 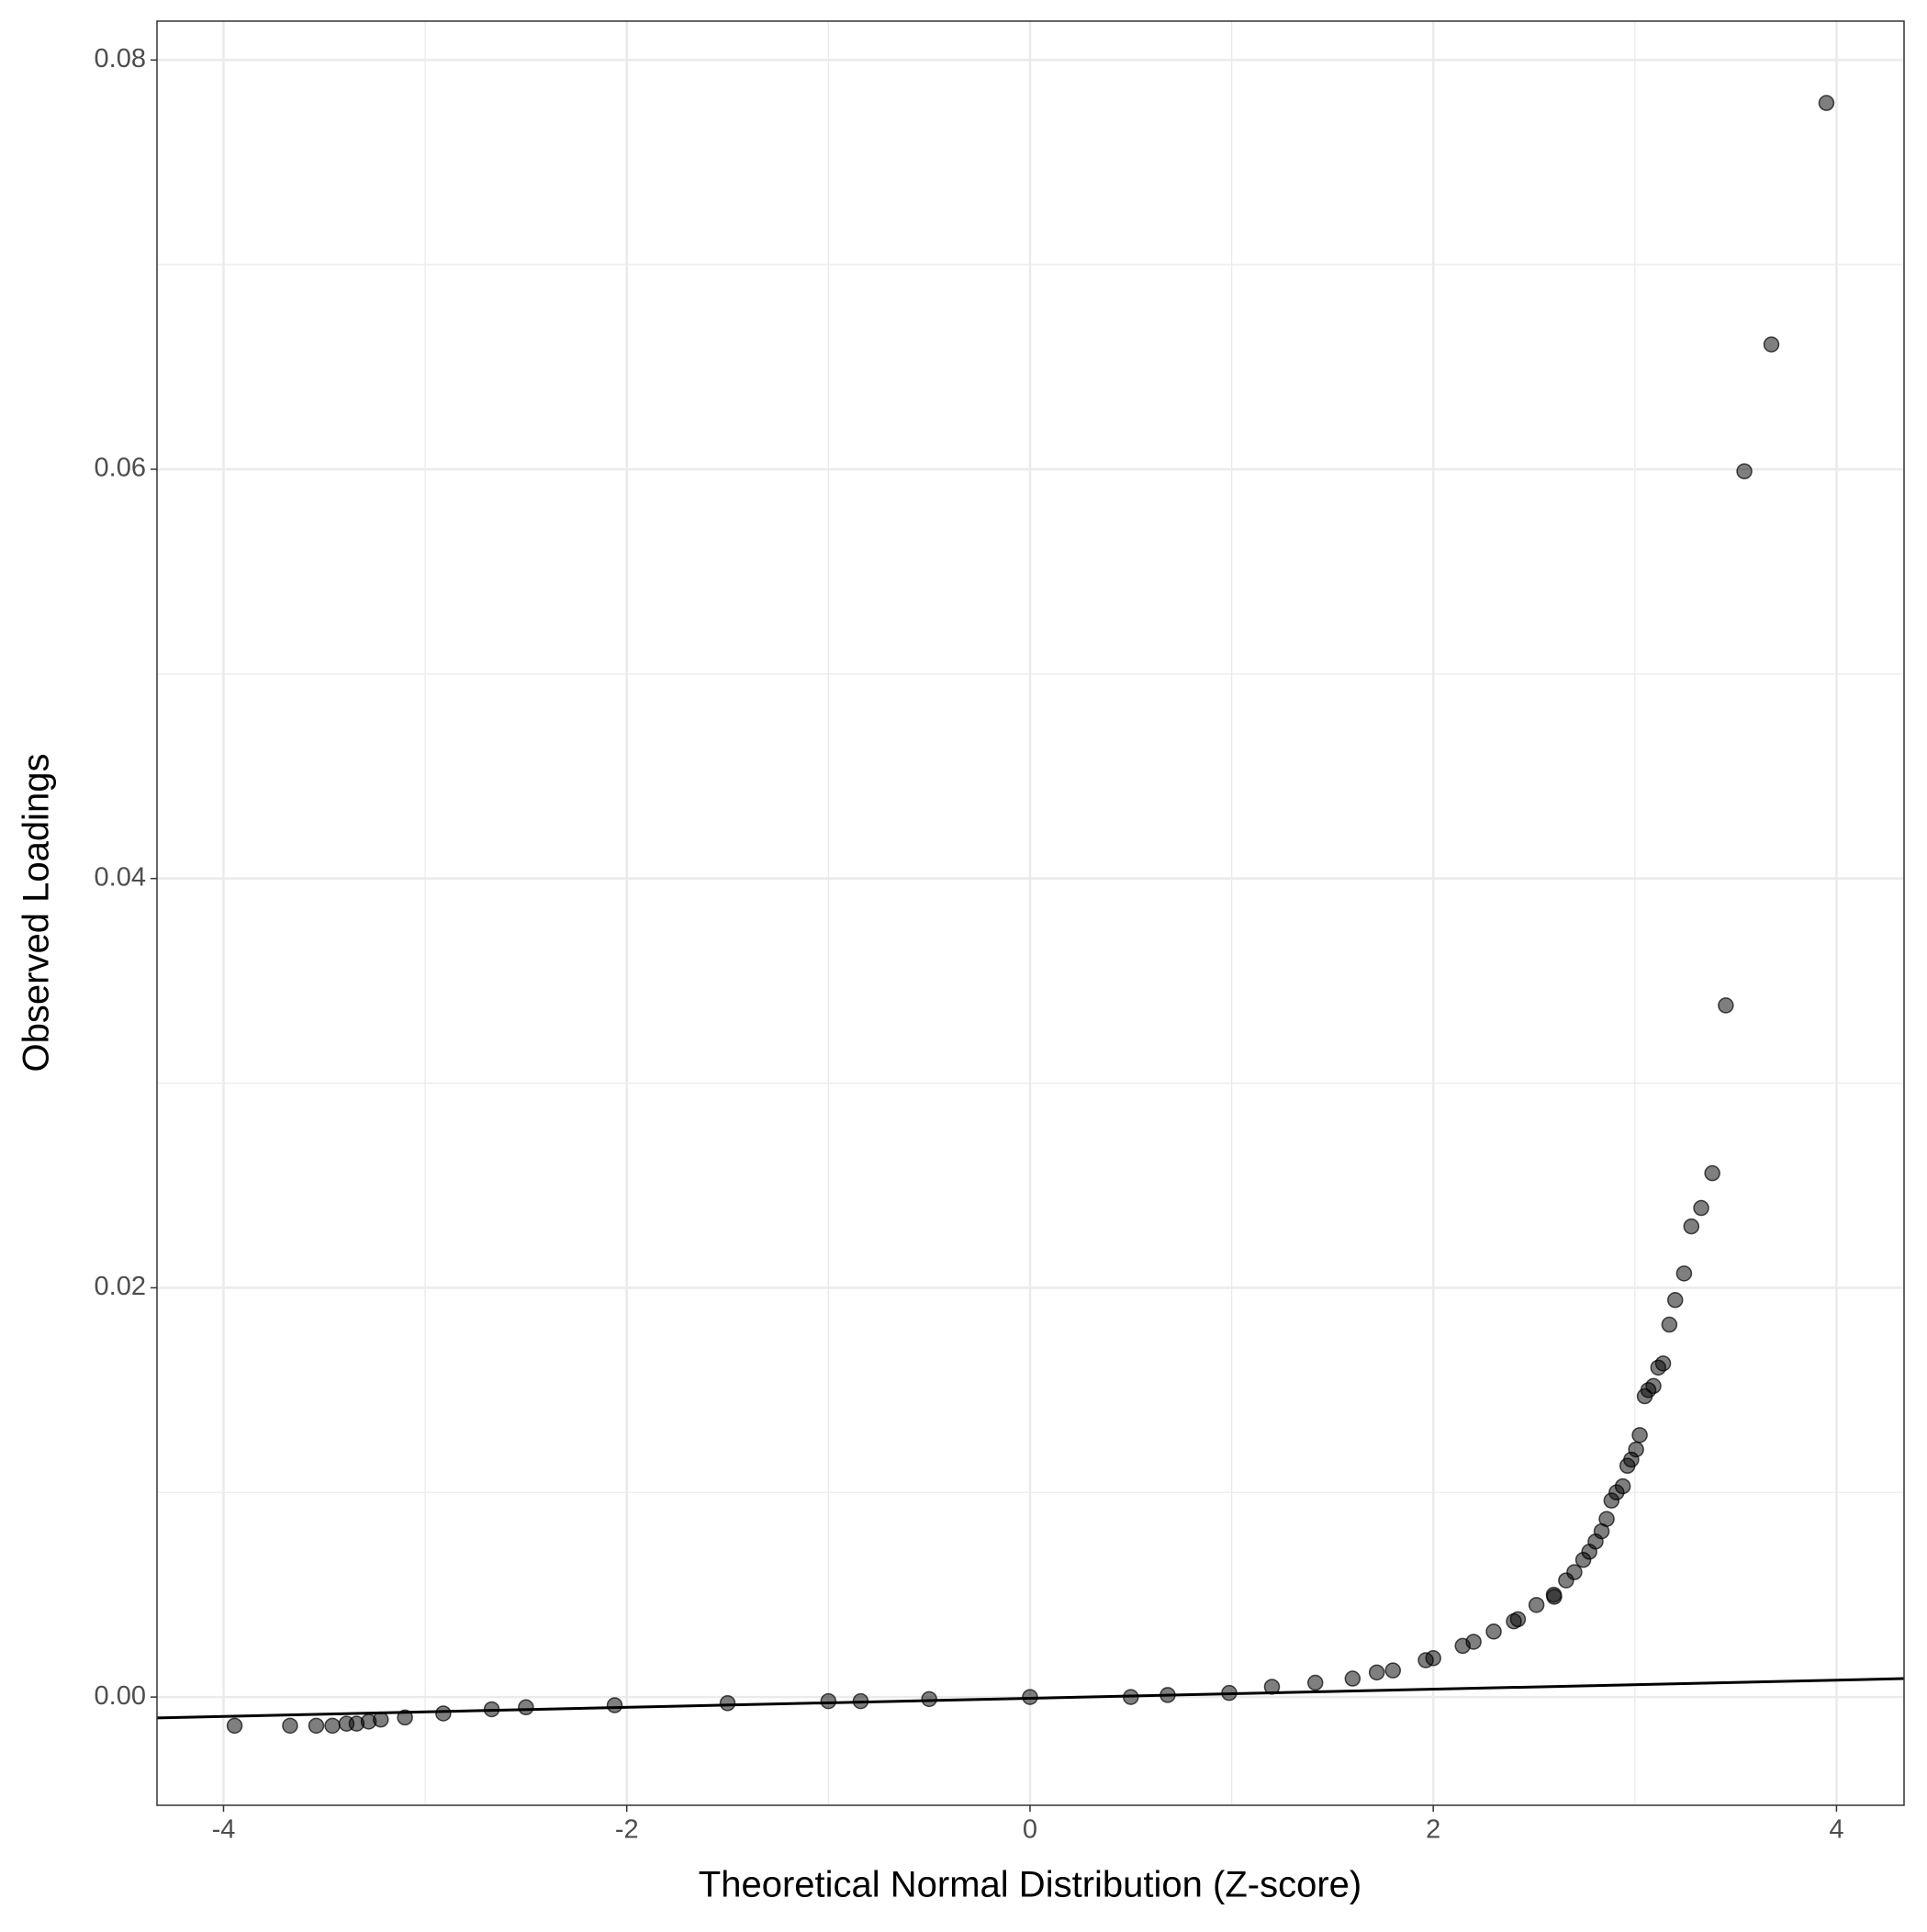 I want to click on x-tick-label: -4, so click(x=224, y=1830).